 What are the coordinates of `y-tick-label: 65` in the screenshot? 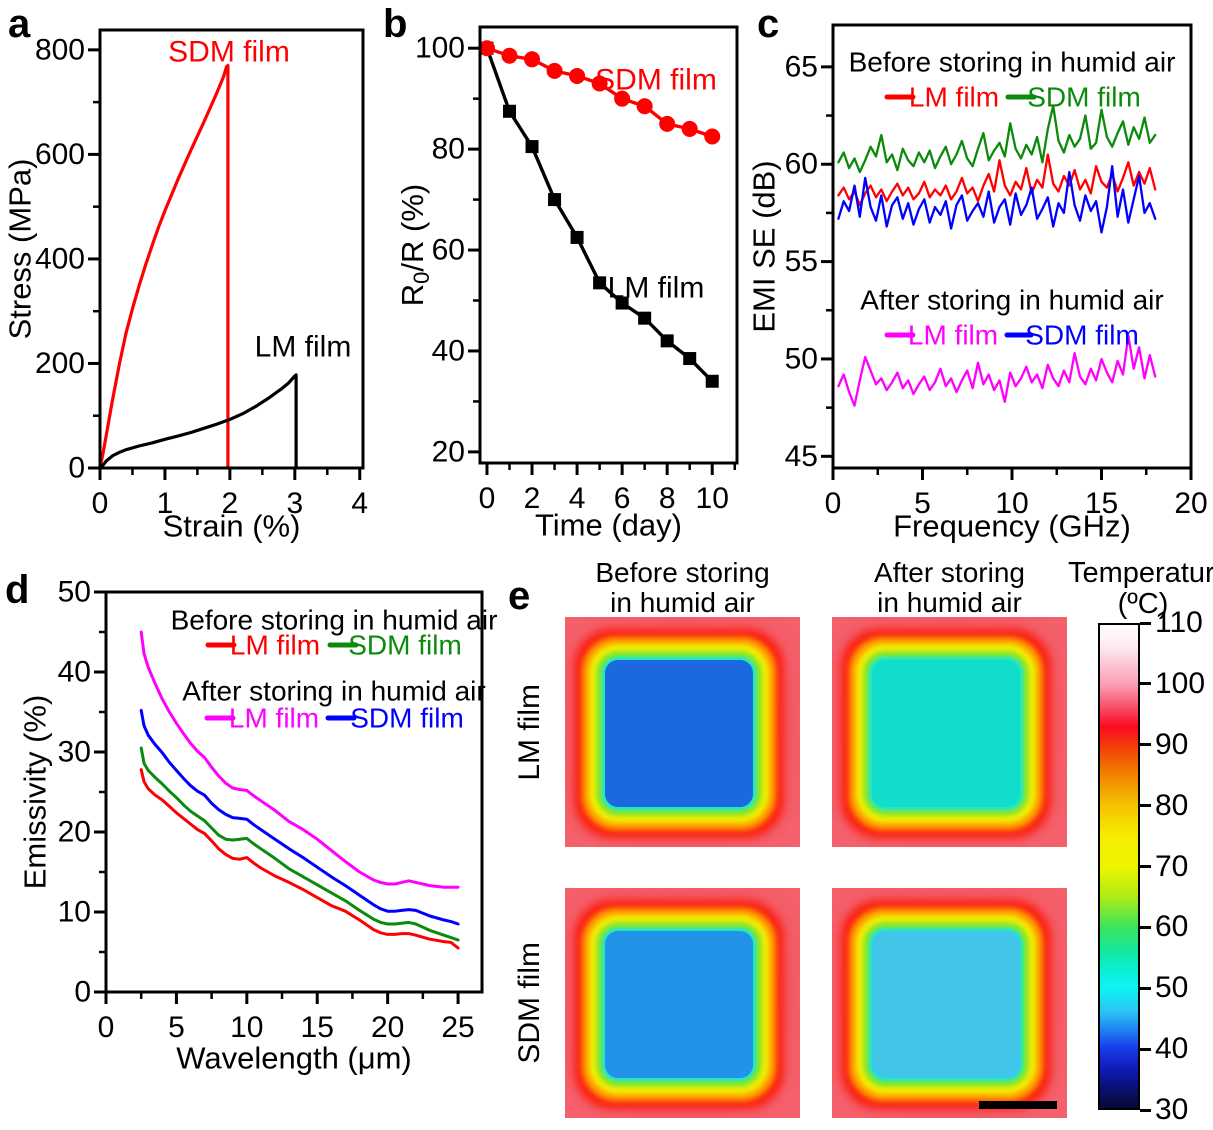 It's located at (801, 66).